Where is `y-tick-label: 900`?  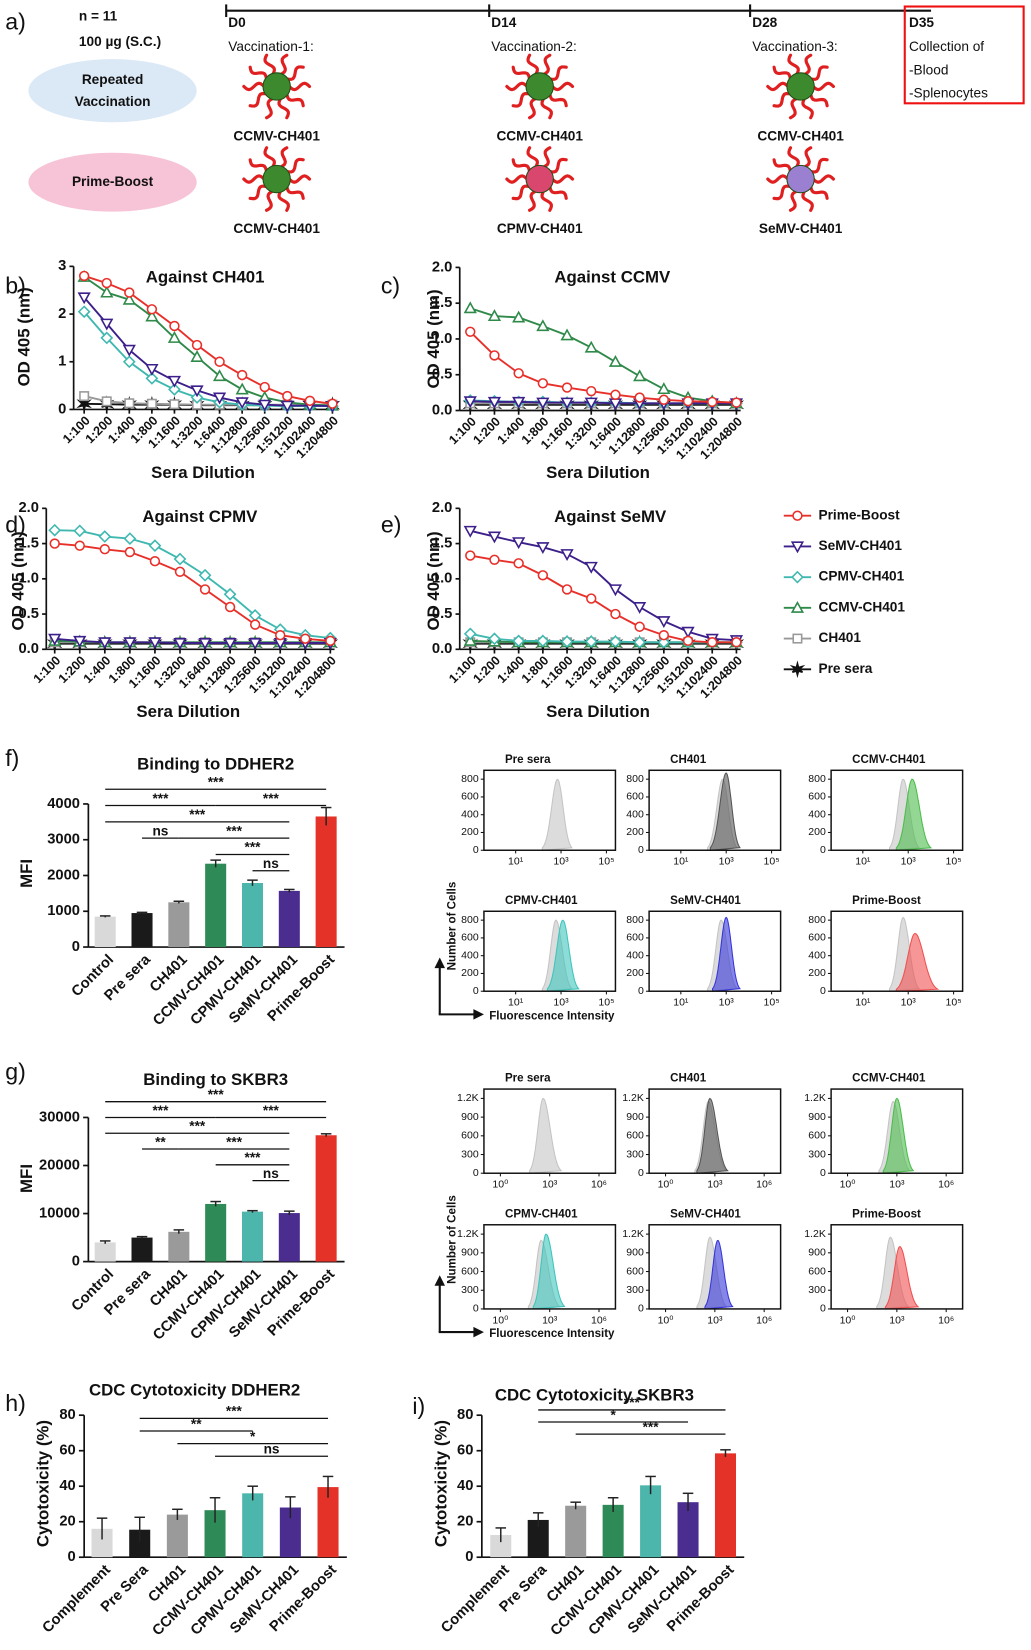 y-tick-label: 900 is located at coordinates (470, 1253).